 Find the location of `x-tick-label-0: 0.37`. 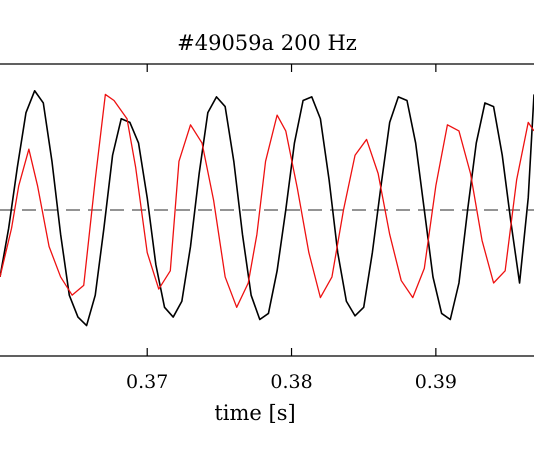

x-tick-label-0: 0.37 is located at coordinates (147, 382).